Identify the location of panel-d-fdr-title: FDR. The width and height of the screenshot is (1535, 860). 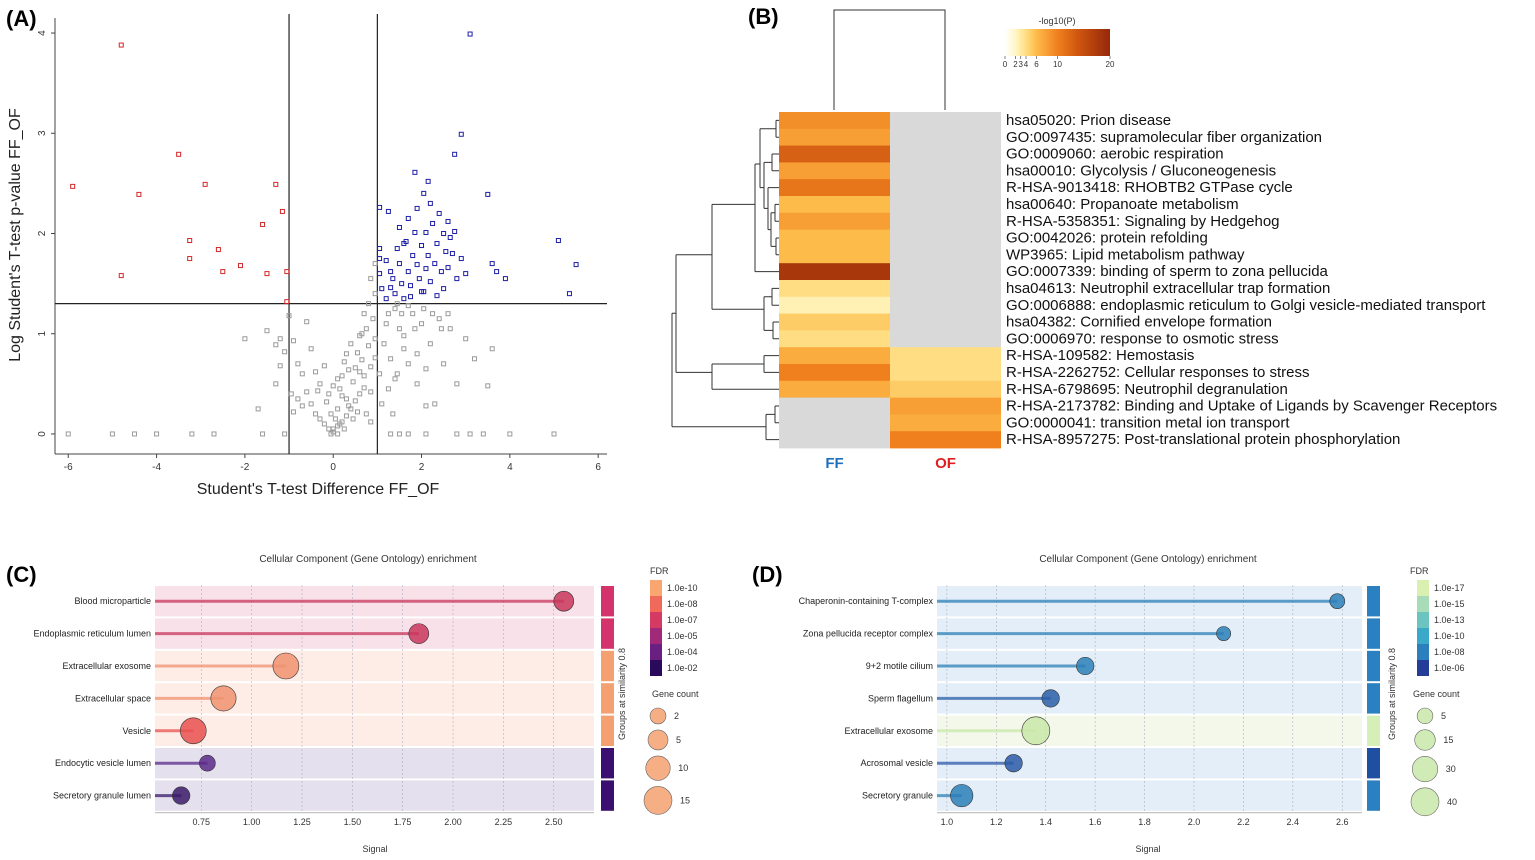
(1419, 571).